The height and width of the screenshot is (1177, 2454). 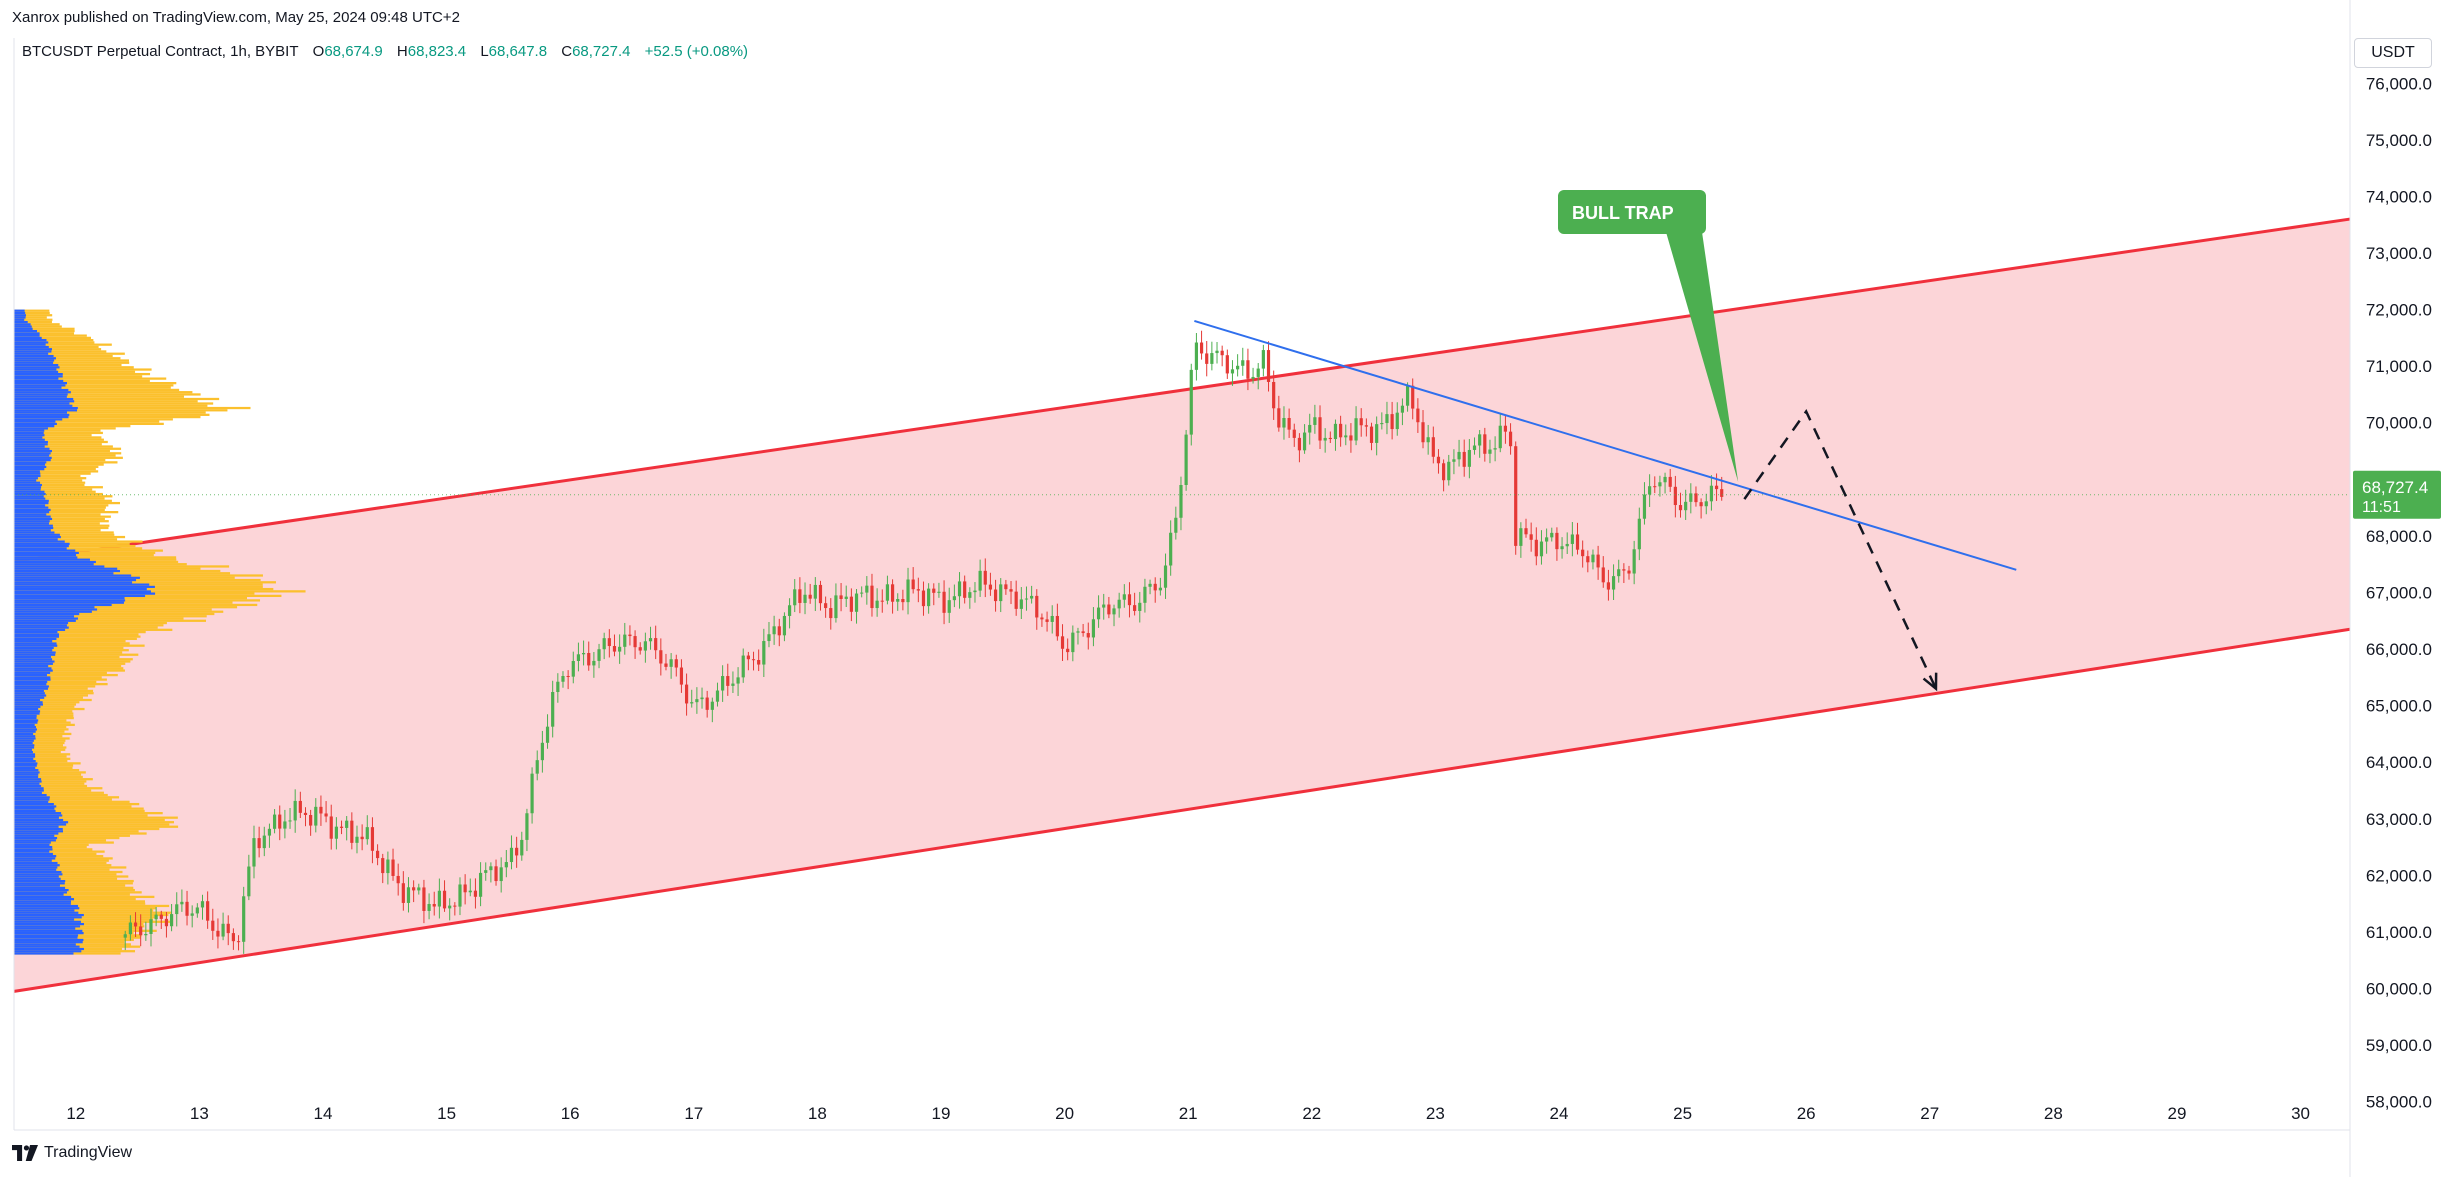 What do you see at coordinates (353, 51) in the screenshot?
I see `open-value: 68,674.9` at bounding box center [353, 51].